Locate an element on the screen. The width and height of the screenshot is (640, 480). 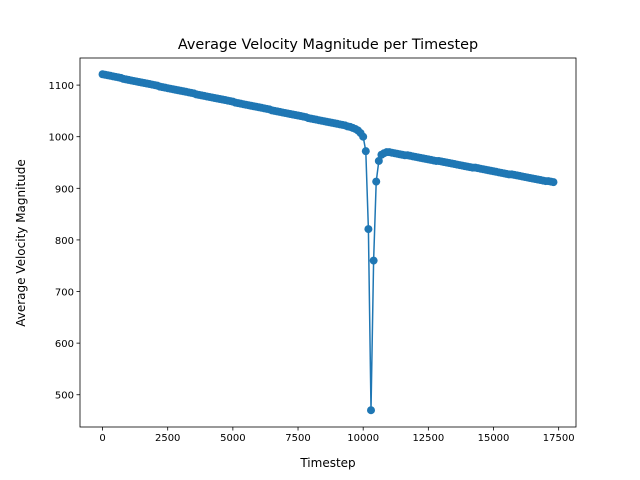
x-tick-label: 7500 is located at coordinates (297, 438).